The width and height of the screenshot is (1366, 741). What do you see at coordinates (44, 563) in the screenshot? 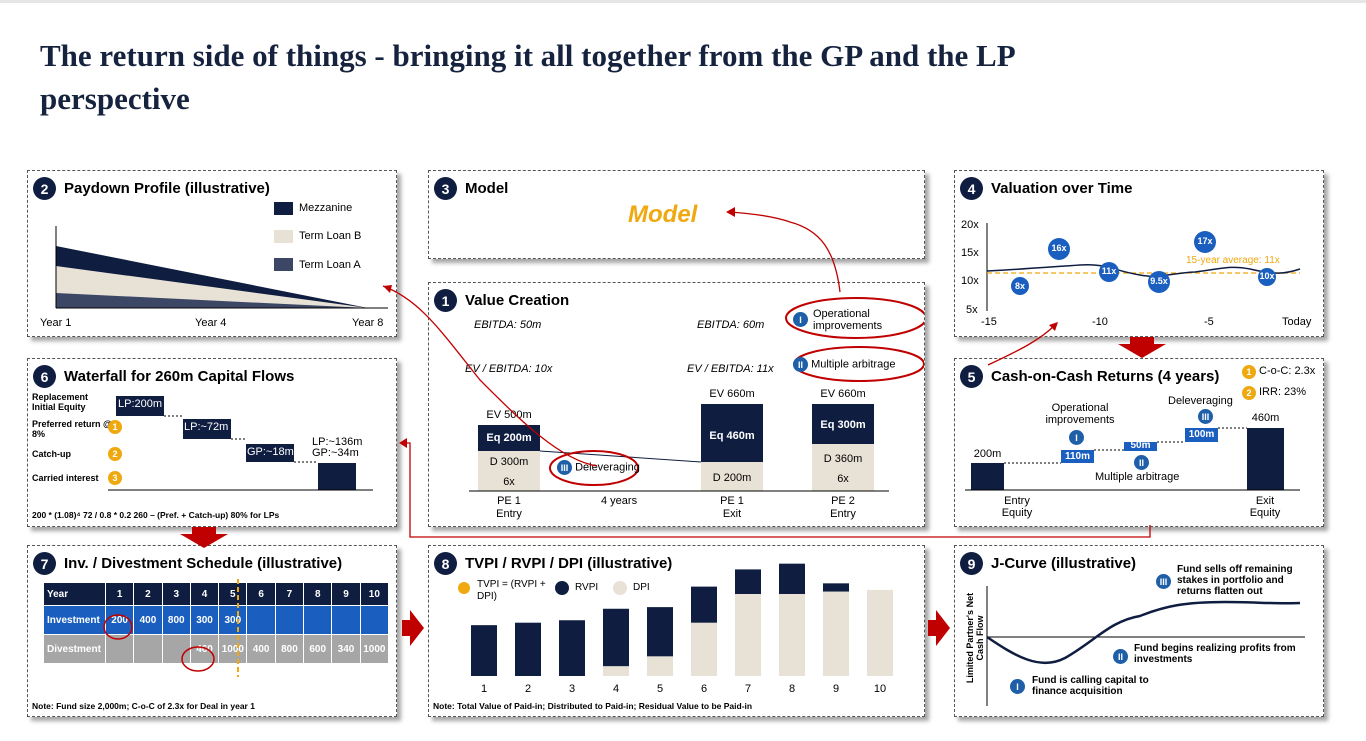
I see `section-number: 7` at bounding box center [44, 563].